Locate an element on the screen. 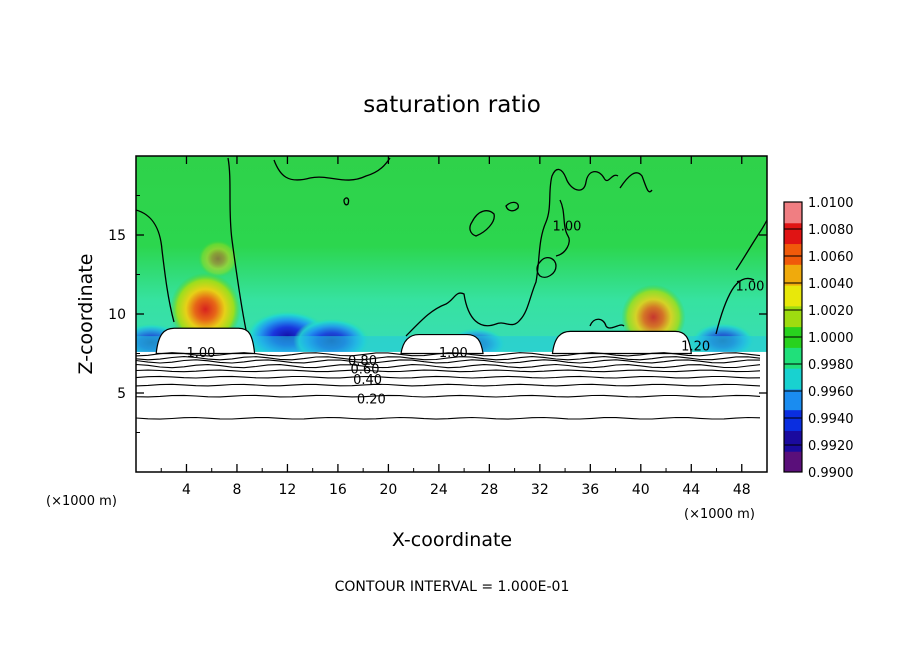  contour-level-0.6 is located at coordinates (448, 366).